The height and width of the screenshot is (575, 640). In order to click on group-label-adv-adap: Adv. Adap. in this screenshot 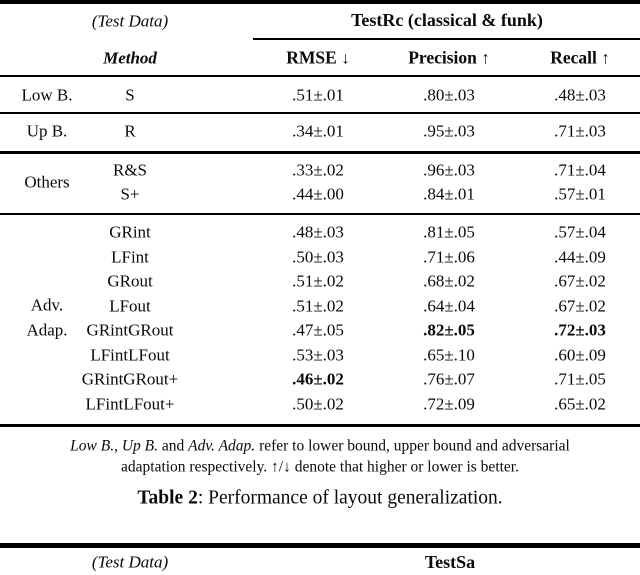, I will do `click(47, 317)`.